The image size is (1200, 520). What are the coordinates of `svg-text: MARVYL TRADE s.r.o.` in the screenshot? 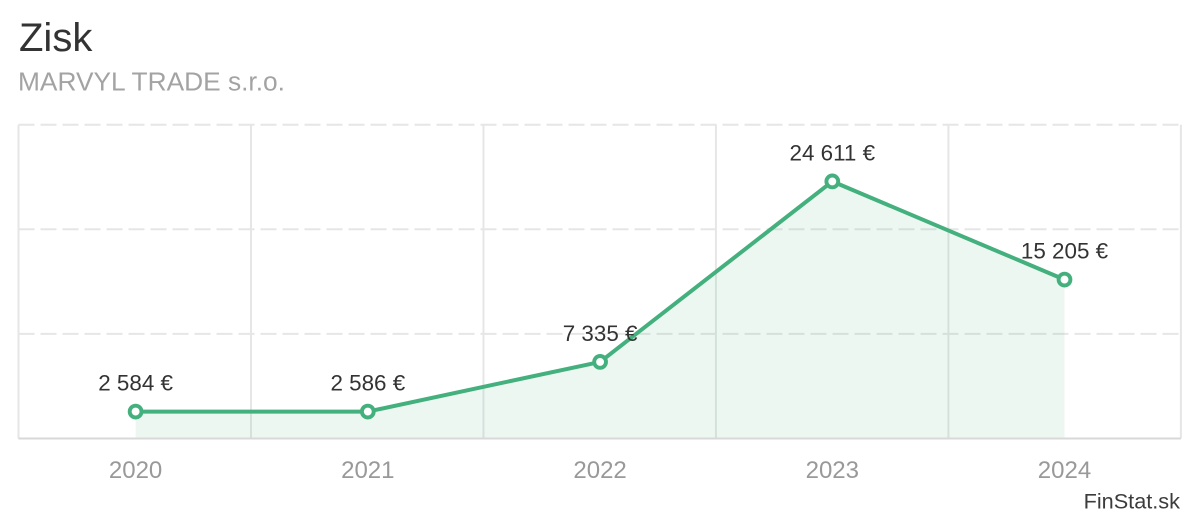 It's located at (151, 81).